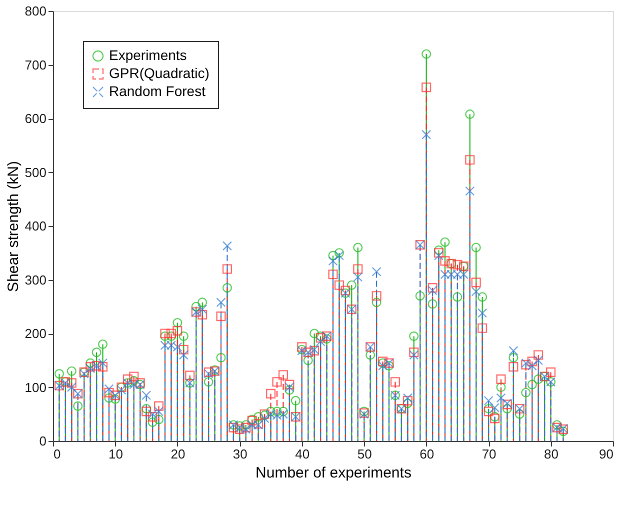 The width and height of the screenshot is (629, 509). What do you see at coordinates (157, 91) in the screenshot?
I see `legend-label: Random Forest` at bounding box center [157, 91].